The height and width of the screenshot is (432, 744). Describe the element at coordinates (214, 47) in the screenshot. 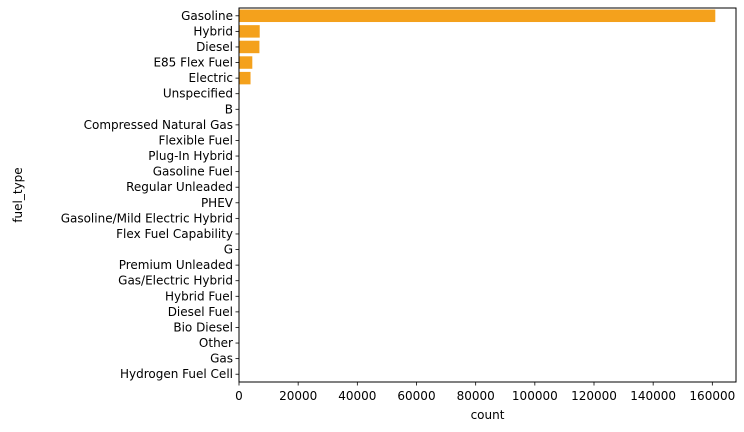

I see `y-tick-label: Diesel` at that location.